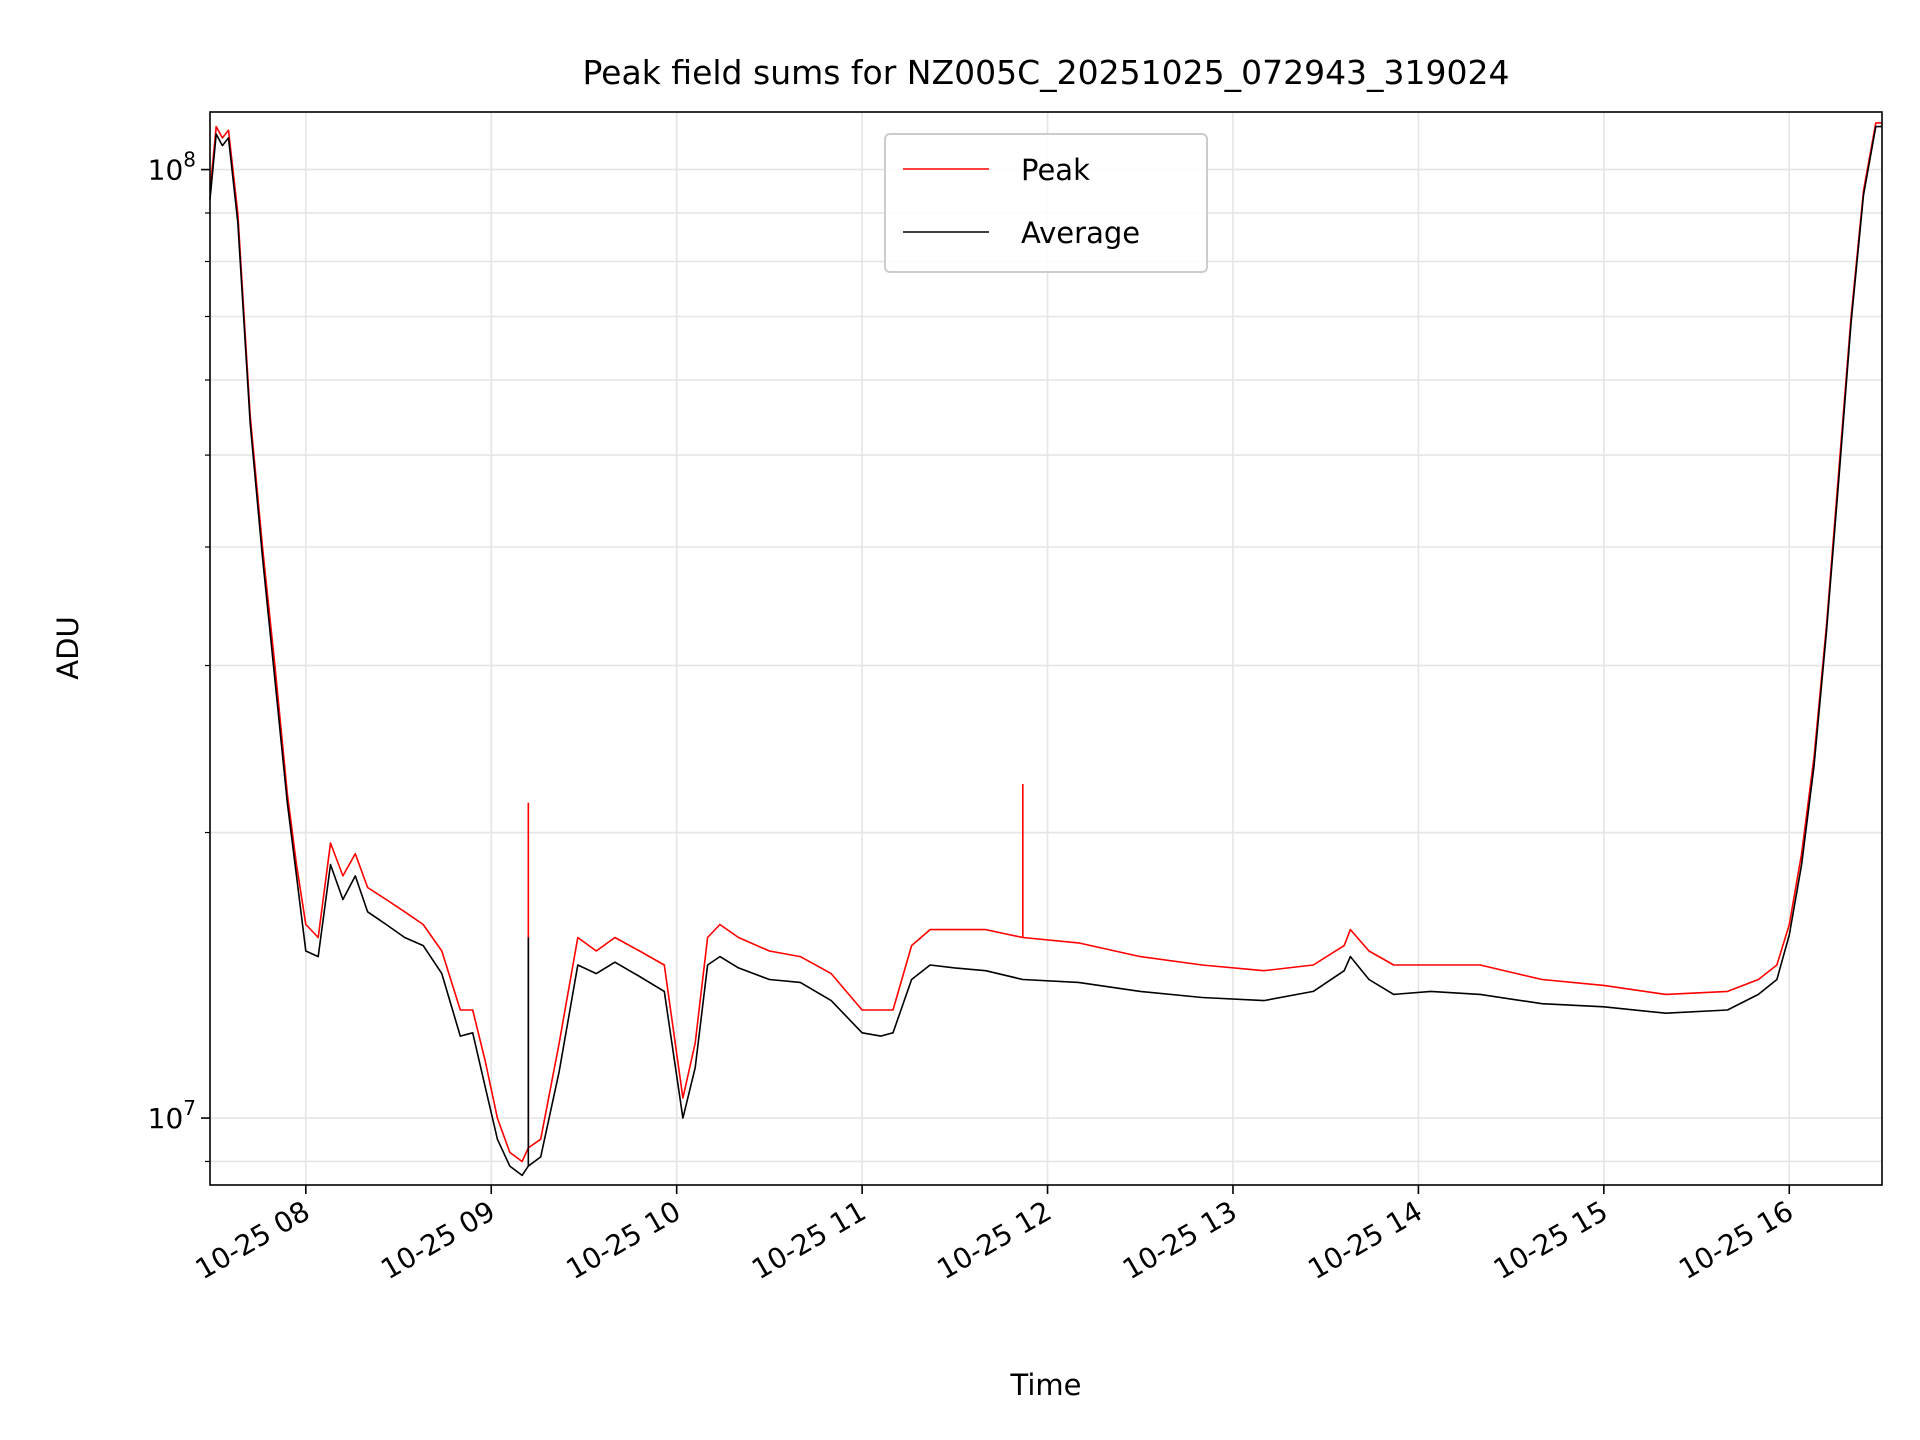  I want to click on x-axis-label: Time, so click(1046, 1385).